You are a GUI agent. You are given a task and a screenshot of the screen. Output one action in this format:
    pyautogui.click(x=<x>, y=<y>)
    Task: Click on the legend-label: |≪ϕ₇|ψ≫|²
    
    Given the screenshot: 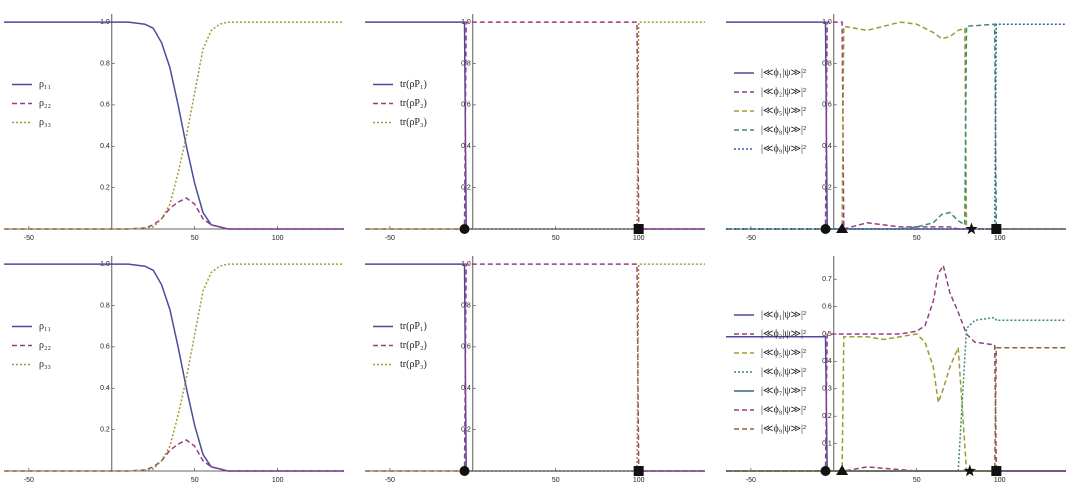 What is the action you would take?
    pyautogui.click(x=783, y=390)
    